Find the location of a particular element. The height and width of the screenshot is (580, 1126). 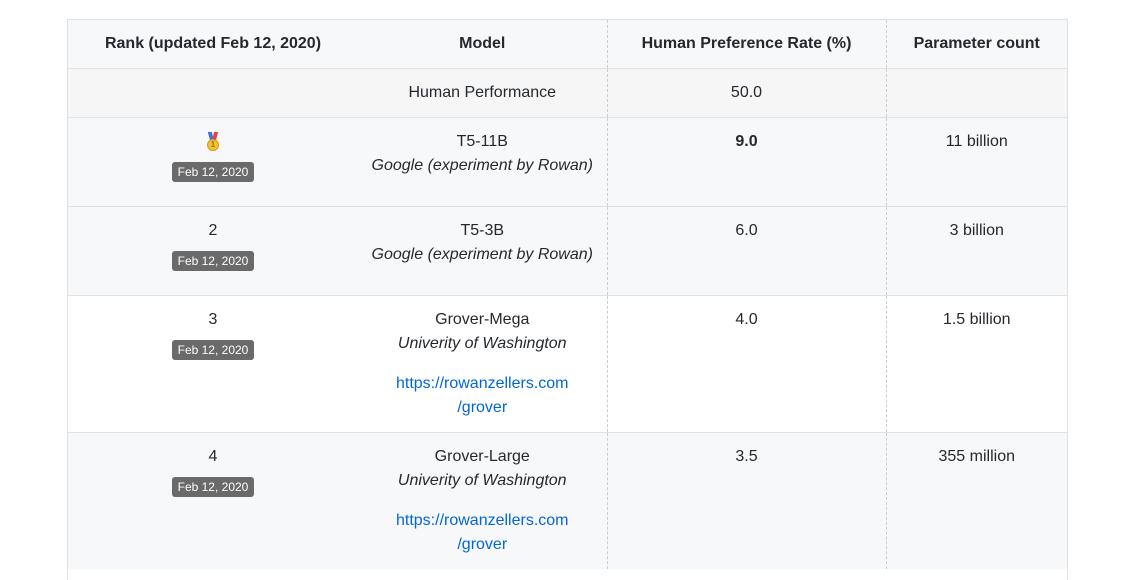

model-name: Grover-Mega is located at coordinates (482, 319).